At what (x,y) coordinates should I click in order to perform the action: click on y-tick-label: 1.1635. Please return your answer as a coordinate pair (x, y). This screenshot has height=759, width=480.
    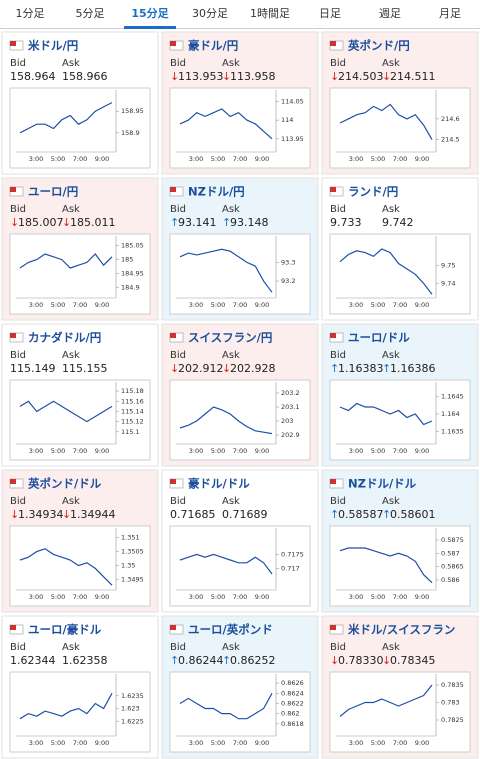
    Looking at the image, I should click on (452, 432).